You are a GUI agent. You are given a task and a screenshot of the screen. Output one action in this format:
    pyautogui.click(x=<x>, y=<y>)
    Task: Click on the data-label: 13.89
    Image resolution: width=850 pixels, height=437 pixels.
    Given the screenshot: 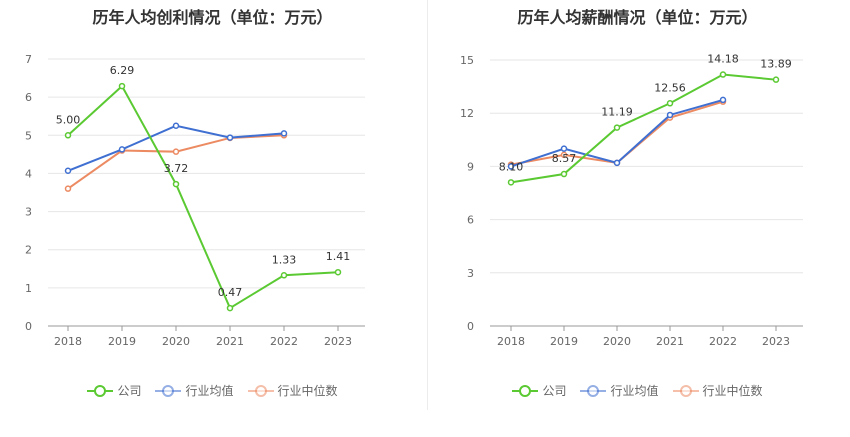 What is the action you would take?
    pyautogui.click(x=776, y=64)
    